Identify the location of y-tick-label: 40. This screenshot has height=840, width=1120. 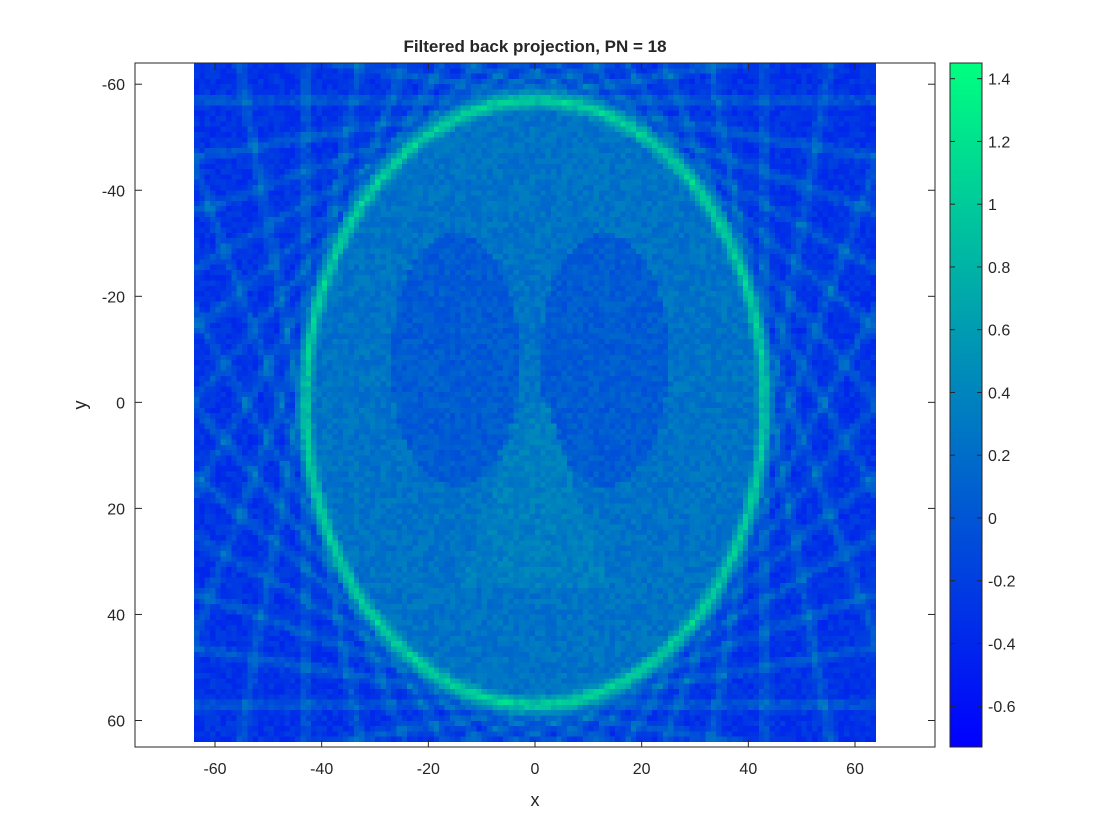
(116, 615).